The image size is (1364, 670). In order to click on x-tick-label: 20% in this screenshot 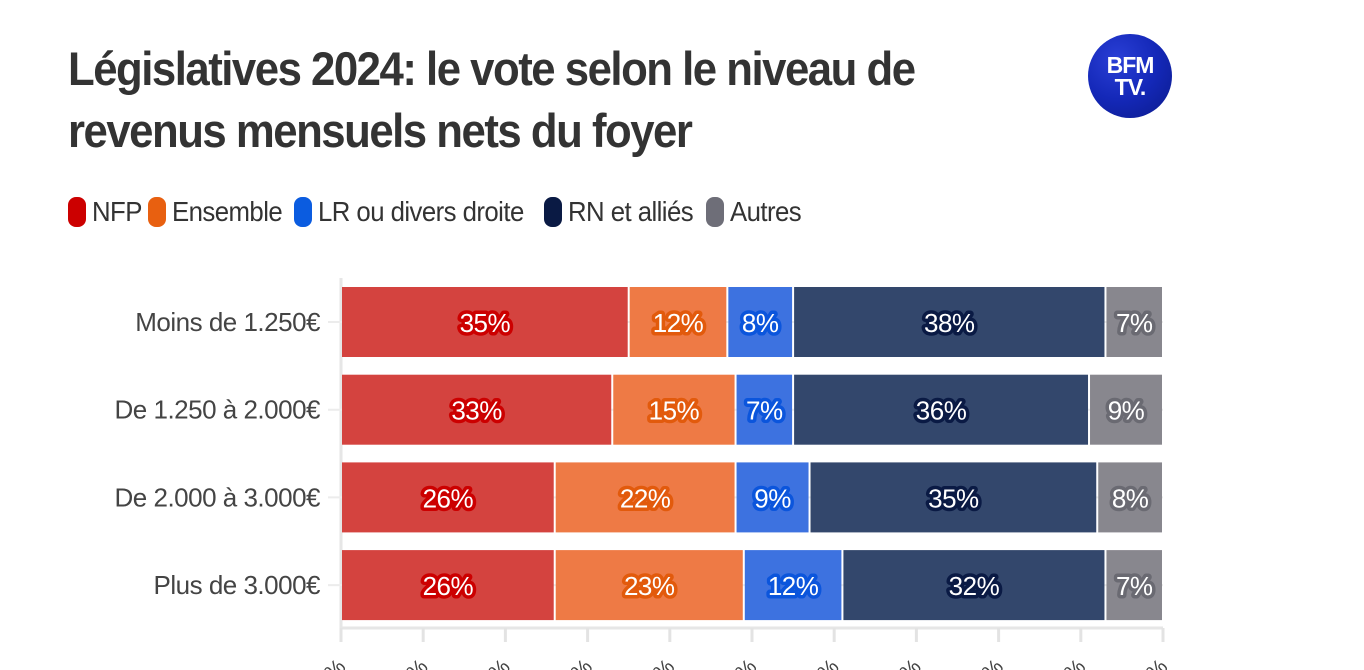, I will do `click(490, 662)`.